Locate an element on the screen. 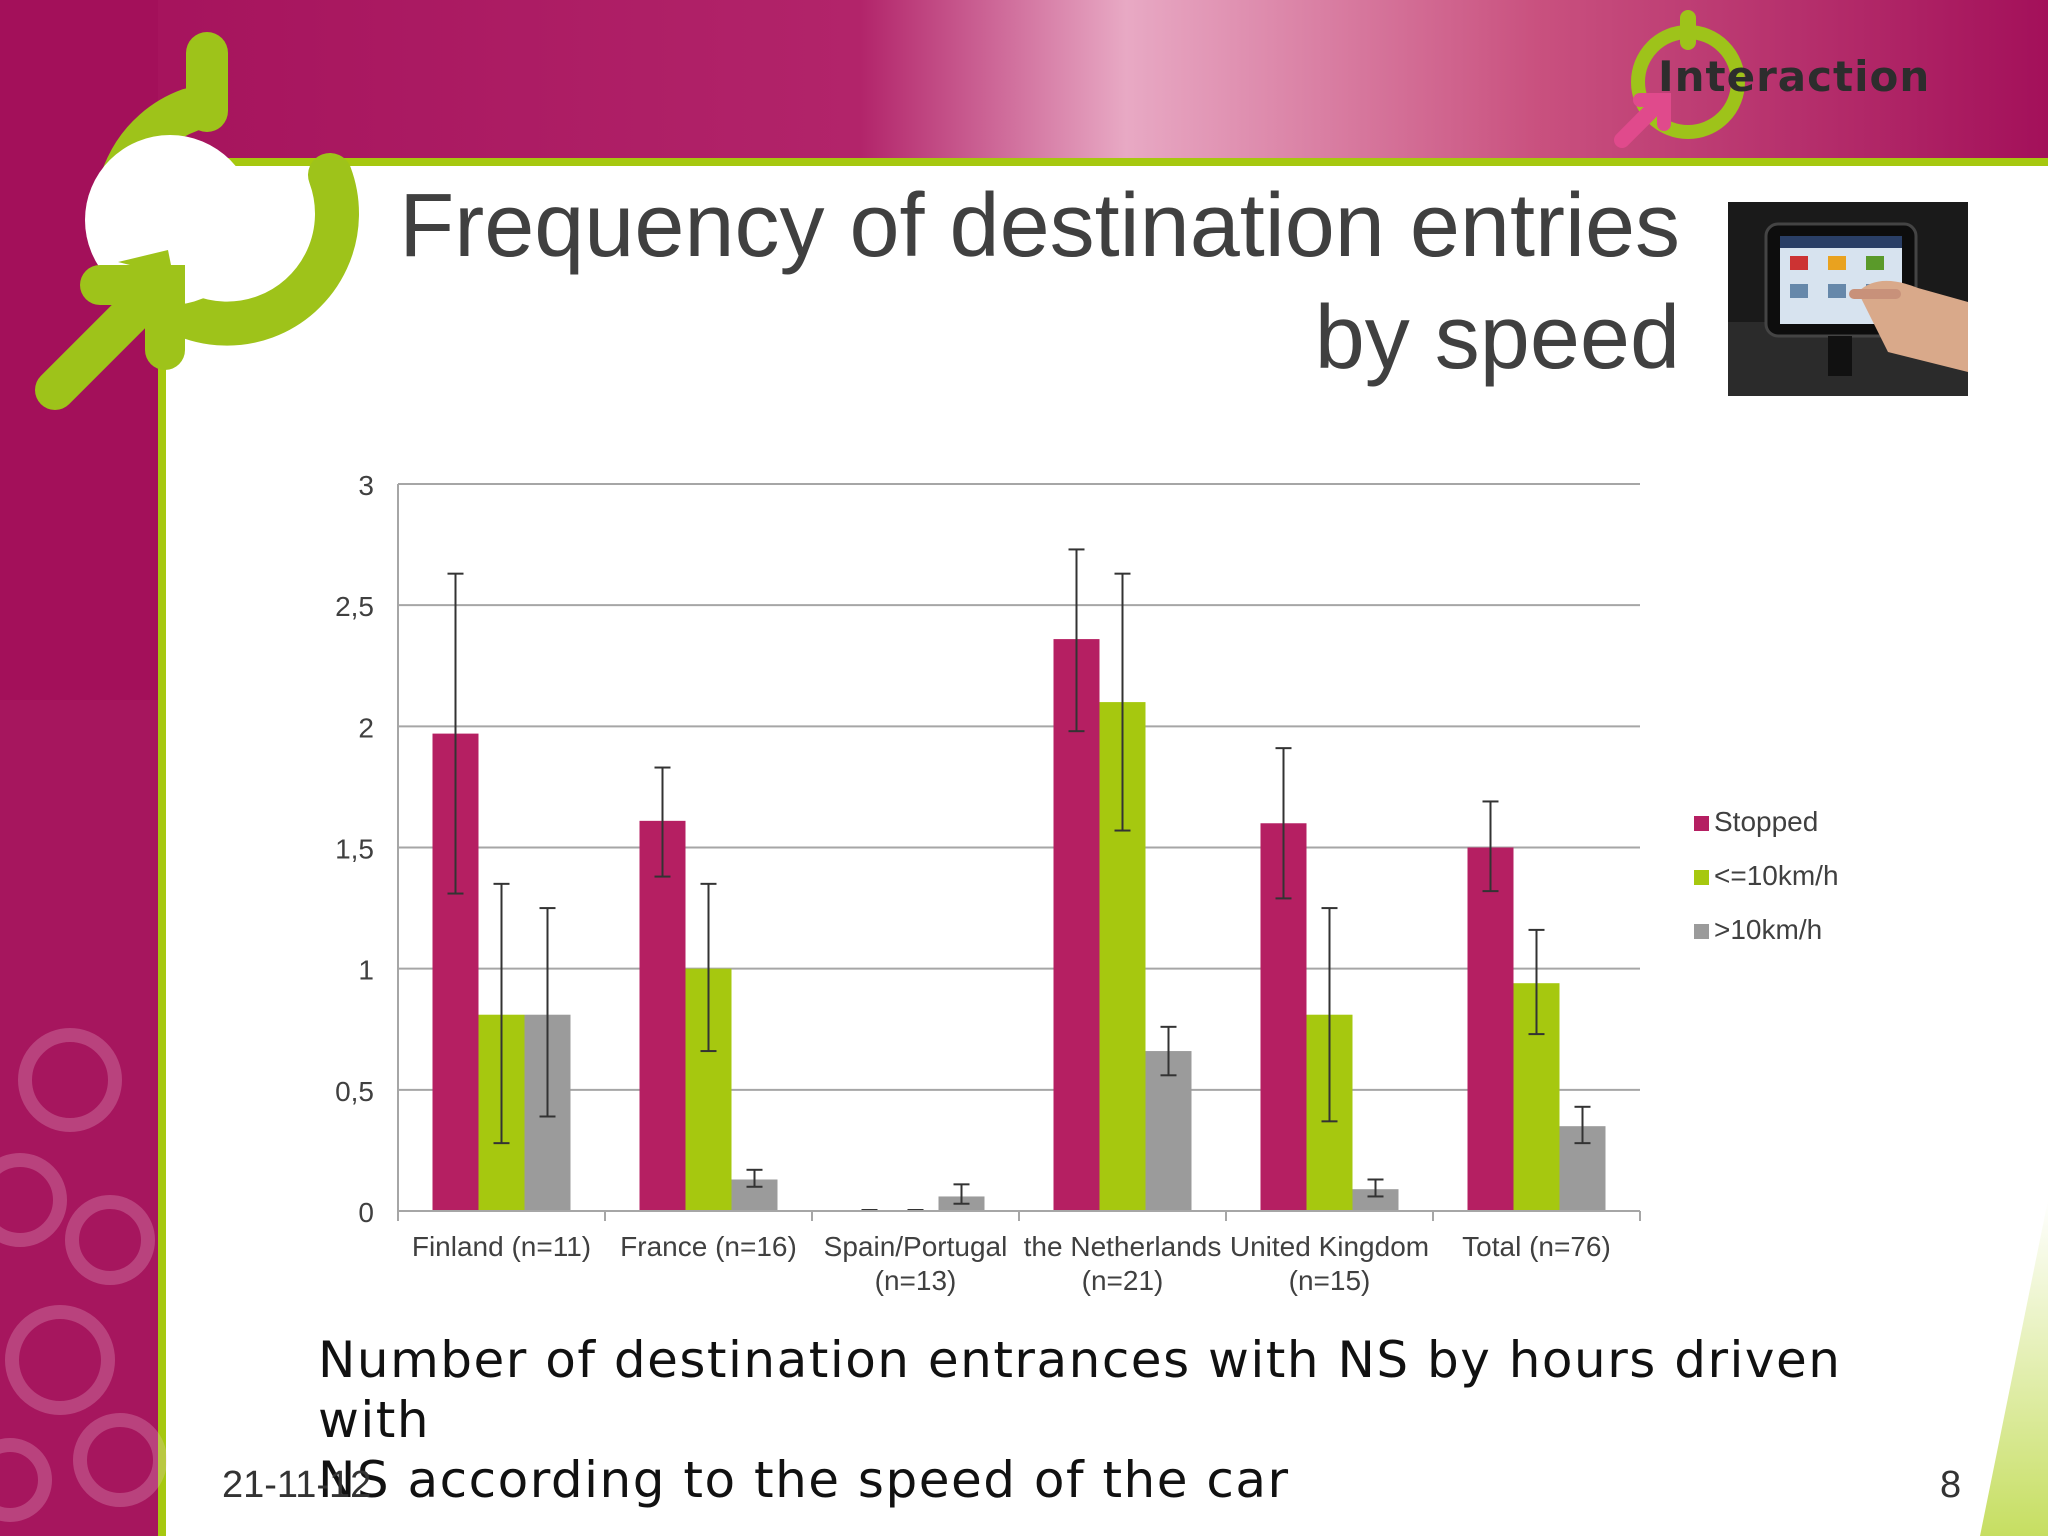  x-tick-label: (n=15) is located at coordinates (1330, 1280).